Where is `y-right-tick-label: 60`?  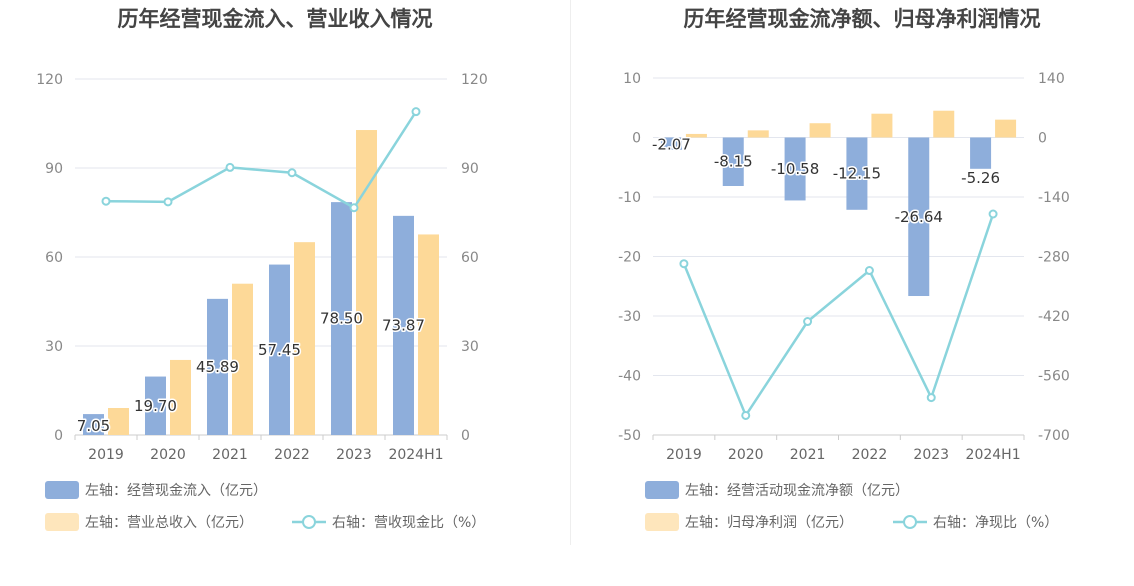 y-right-tick-label: 60 is located at coordinates (470, 258).